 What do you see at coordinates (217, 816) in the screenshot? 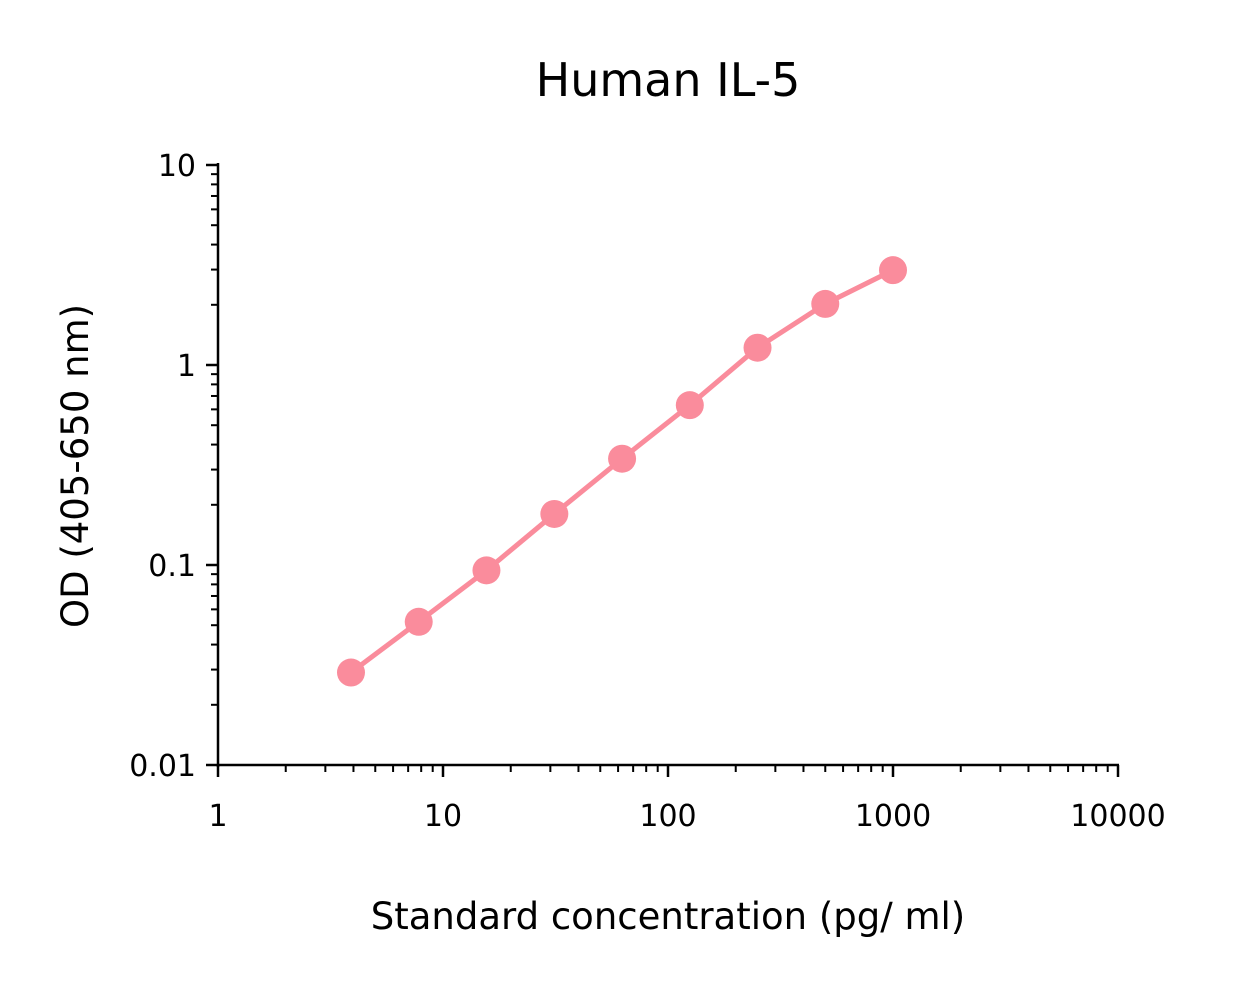
I see `x-tick-label: 1` at bounding box center [217, 816].